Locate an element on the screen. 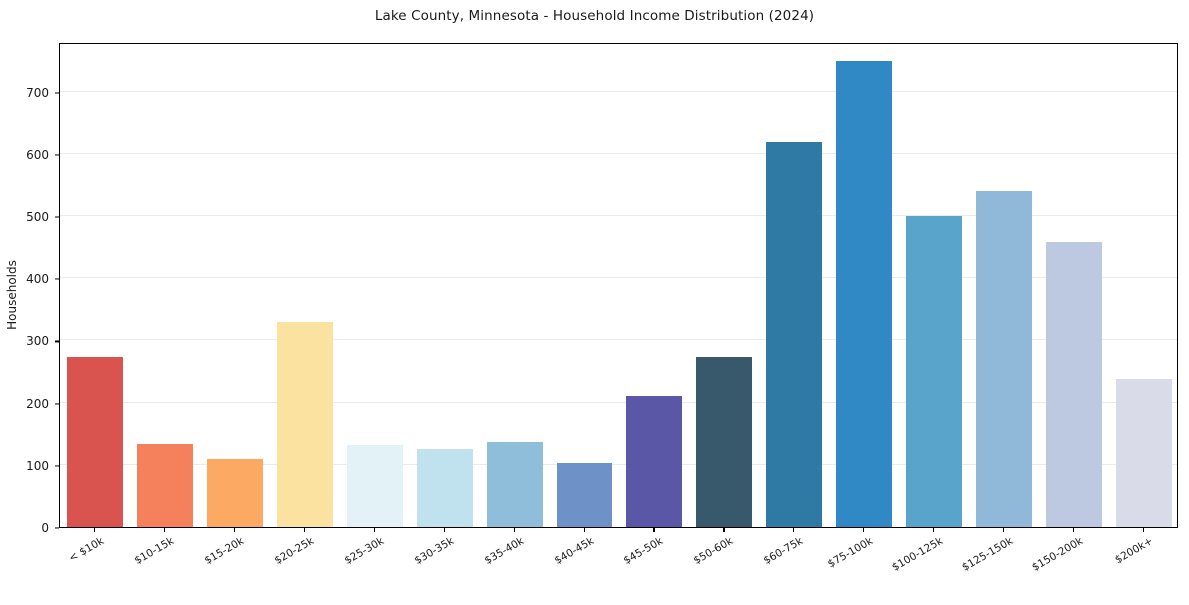  y-tick-label: 0 is located at coordinates (45, 528).